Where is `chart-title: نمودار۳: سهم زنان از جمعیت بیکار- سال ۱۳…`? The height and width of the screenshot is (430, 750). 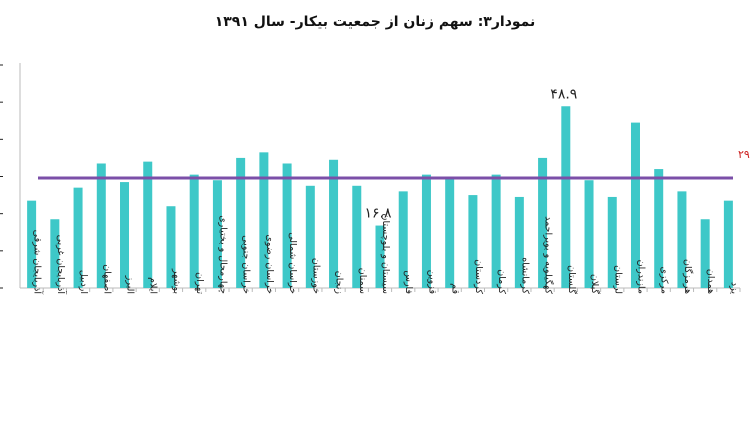
chart-title: نمودار۳: سهم زنان از جمعیت بیکار- سال ۱۳… is located at coordinates (375, 22).